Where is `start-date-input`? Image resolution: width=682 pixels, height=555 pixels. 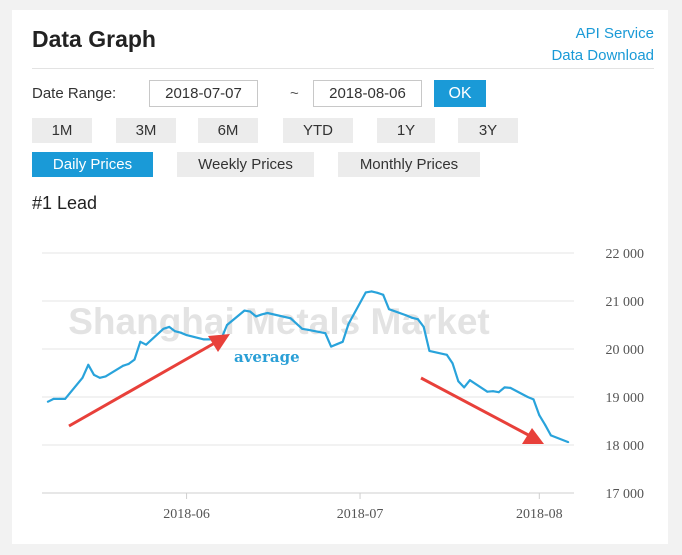 start-date-input is located at coordinates (203, 93).